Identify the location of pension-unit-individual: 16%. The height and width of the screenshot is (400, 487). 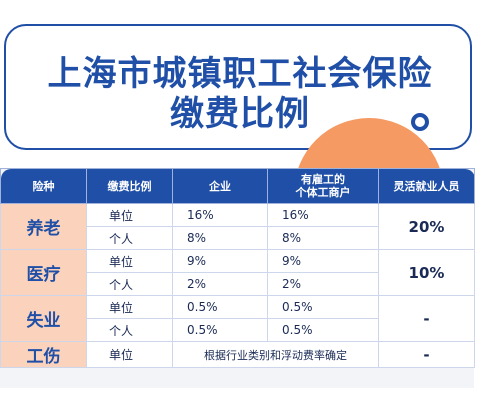
(323, 215).